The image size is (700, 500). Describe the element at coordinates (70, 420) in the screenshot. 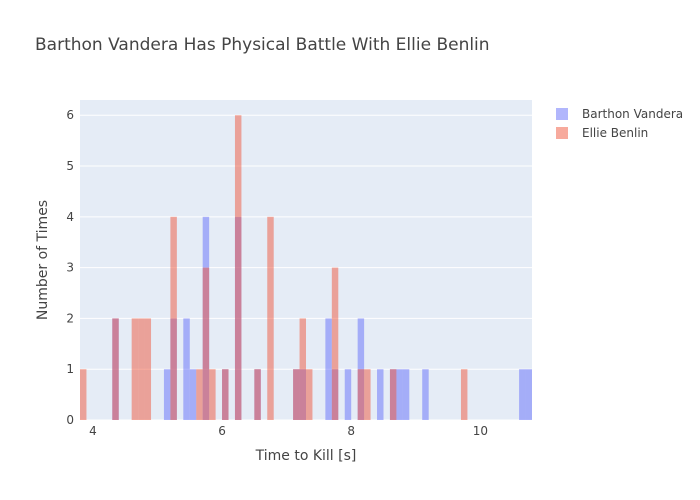

I see `y-tick-label: 0` at that location.